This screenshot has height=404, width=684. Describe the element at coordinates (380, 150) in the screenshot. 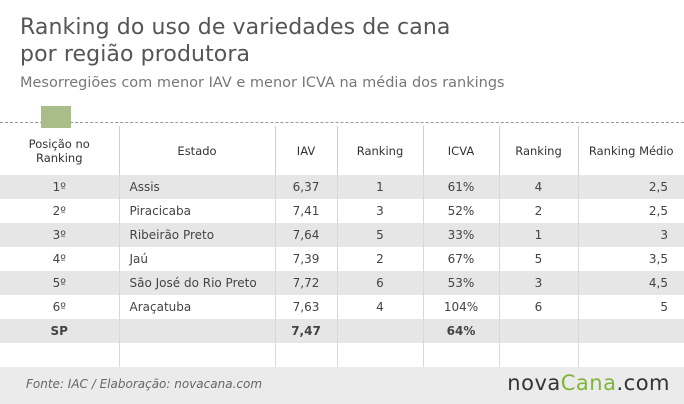

I see `header-ranking-iav: Ranking` at that location.